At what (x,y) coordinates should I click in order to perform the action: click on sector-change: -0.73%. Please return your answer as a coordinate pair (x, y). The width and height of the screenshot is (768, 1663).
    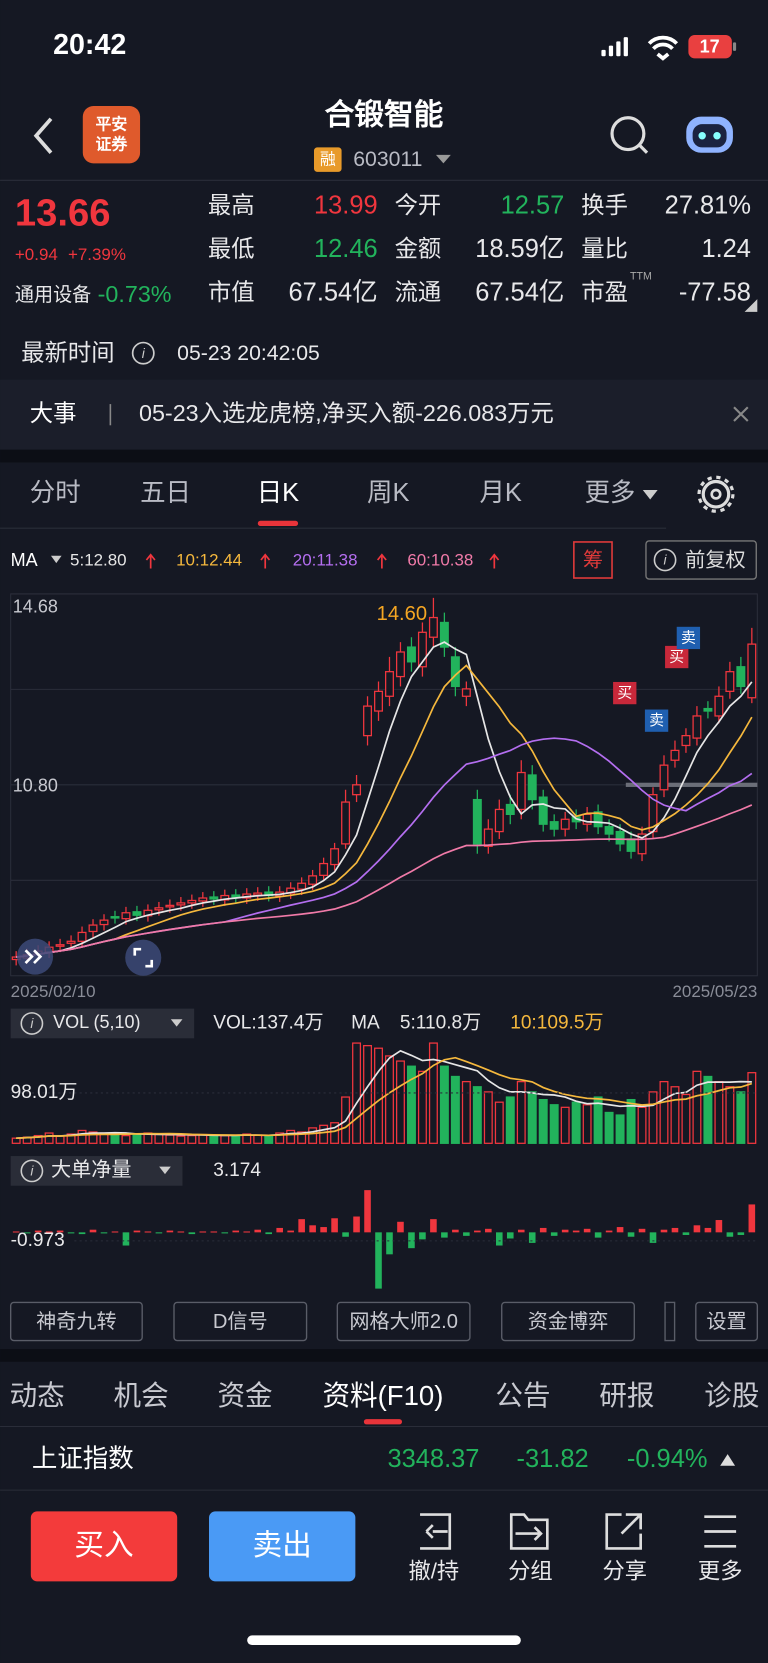
    Looking at the image, I should click on (135, 294).